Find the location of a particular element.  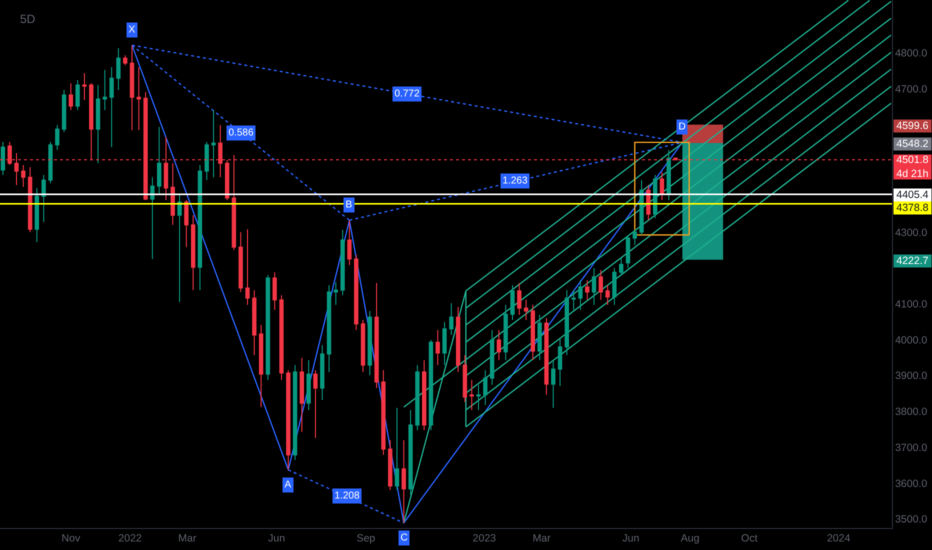

y-tick-label: 4700.0 is located at coordinates (911, 89).